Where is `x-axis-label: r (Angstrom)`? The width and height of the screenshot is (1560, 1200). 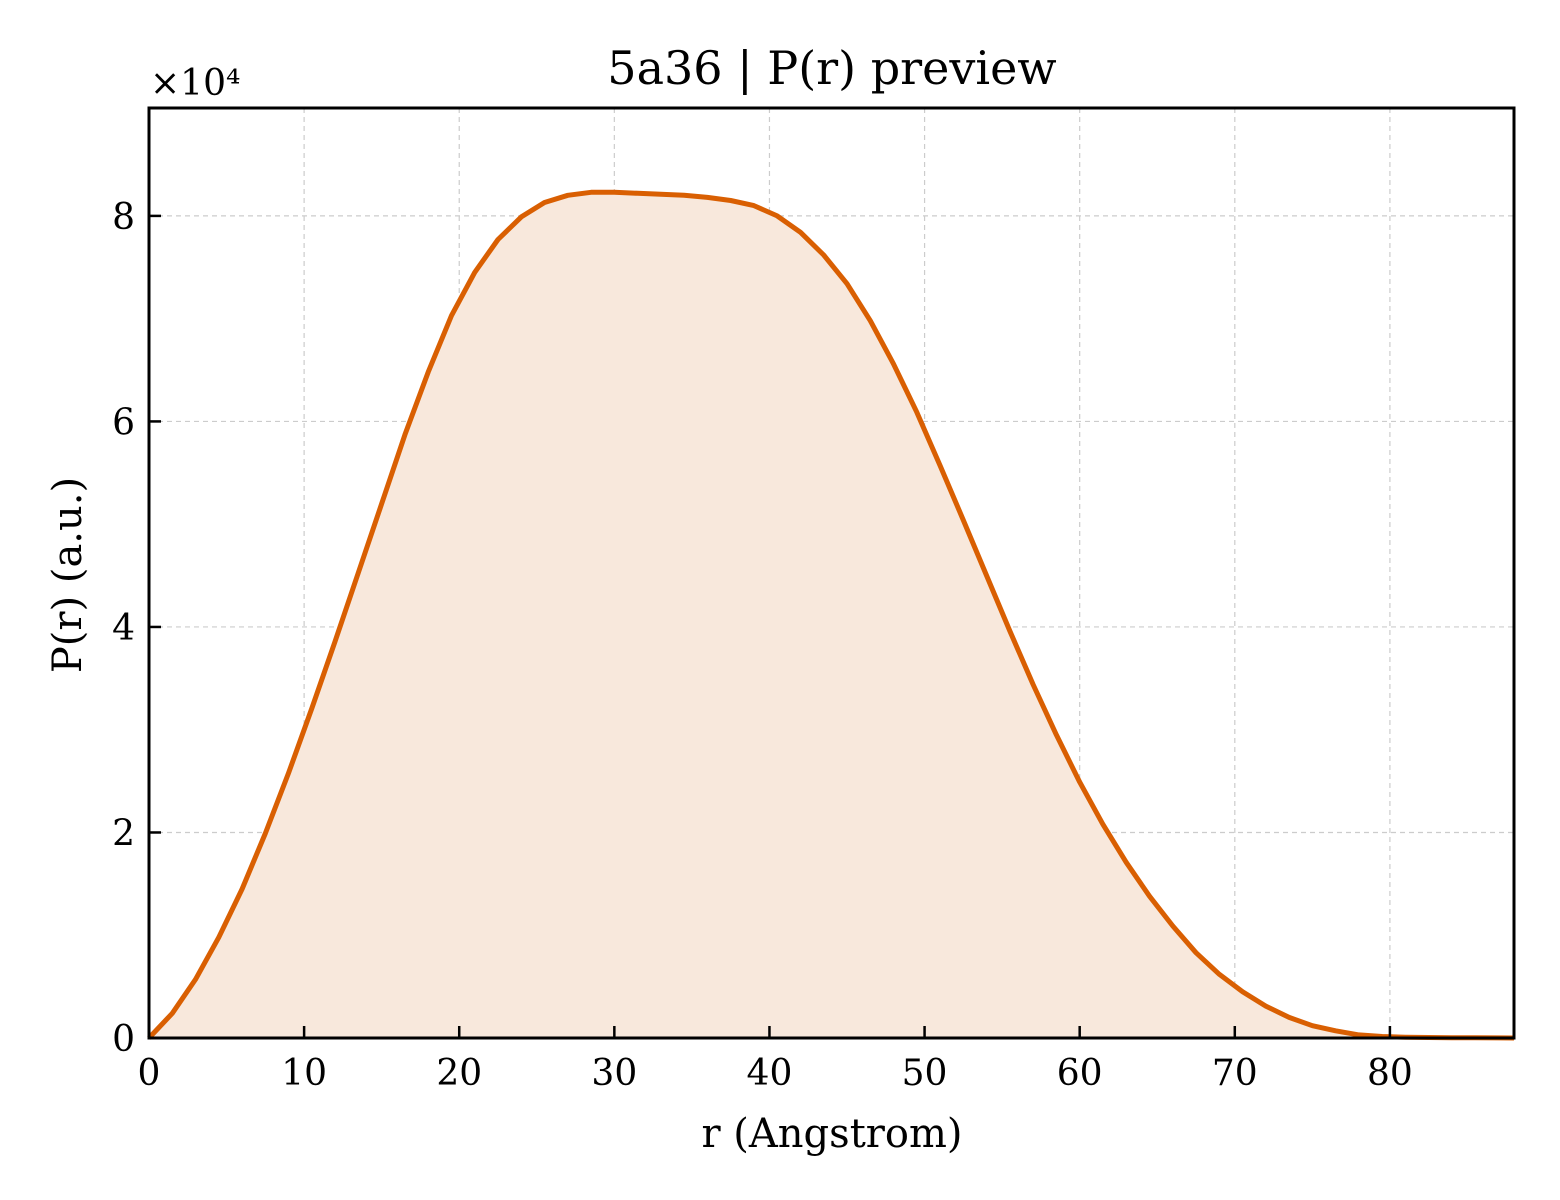
x-axis-label: r (Angstrom) is located at coordinates (831, 1134).